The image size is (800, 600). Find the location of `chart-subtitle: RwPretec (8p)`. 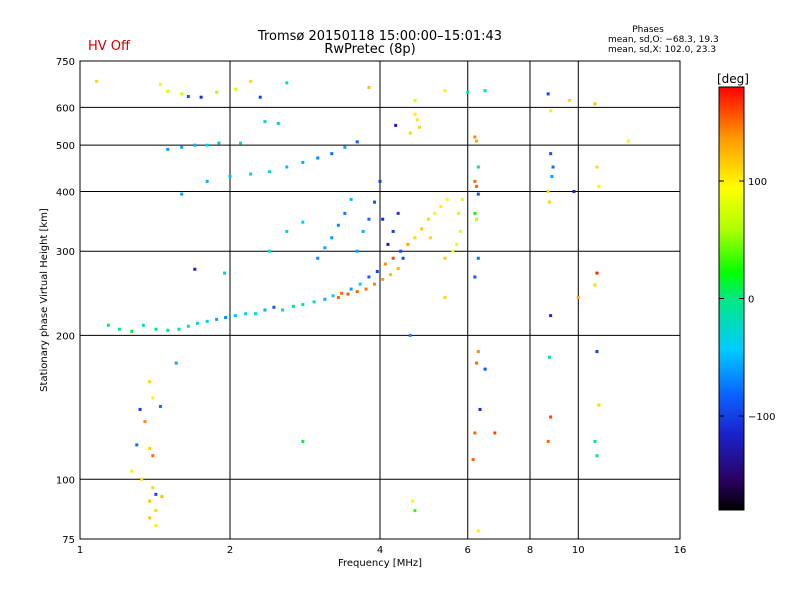

chart-subtitle: RwPretec (8p) is located at coordinates (369, 49).